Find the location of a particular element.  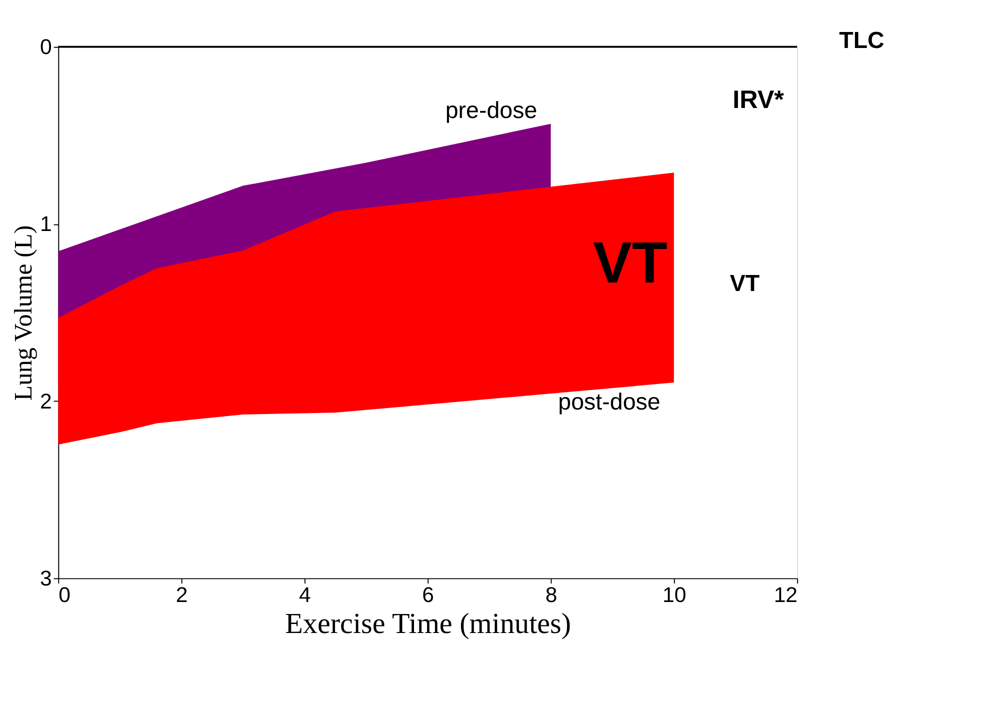

x-tick-label: 4 is located at coordinates (305, 594).